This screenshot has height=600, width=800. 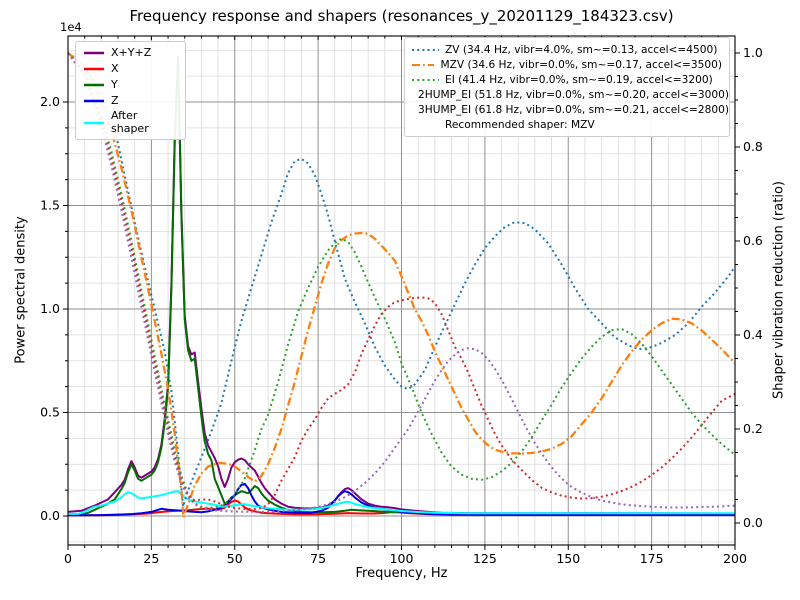 What do you see at coordinates (114, 84) in the screenshot?
I see `legend-label: Y` at bounding box center [114, 84].